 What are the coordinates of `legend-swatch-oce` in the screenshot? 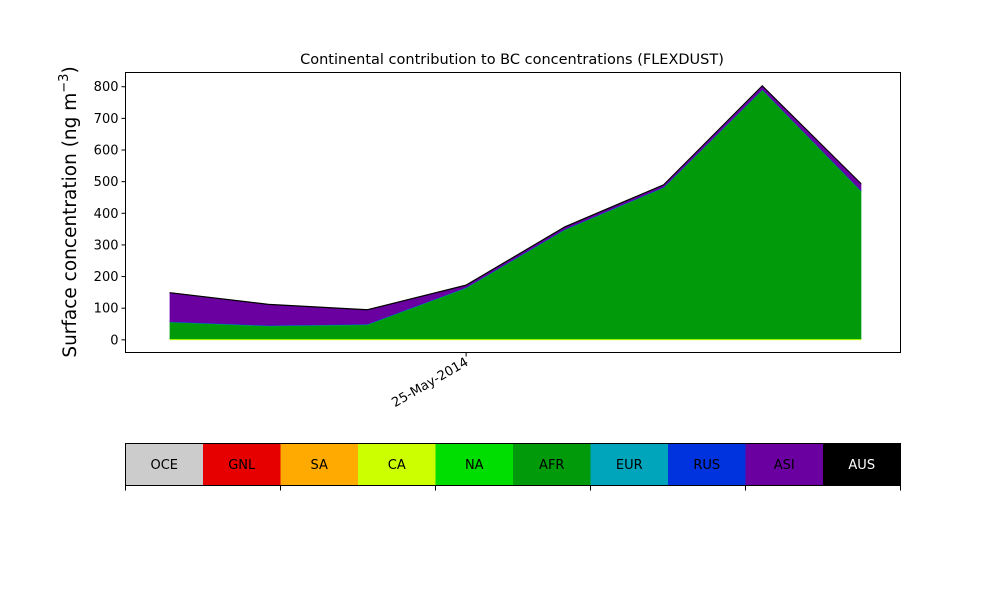 It's located at (164, 464).